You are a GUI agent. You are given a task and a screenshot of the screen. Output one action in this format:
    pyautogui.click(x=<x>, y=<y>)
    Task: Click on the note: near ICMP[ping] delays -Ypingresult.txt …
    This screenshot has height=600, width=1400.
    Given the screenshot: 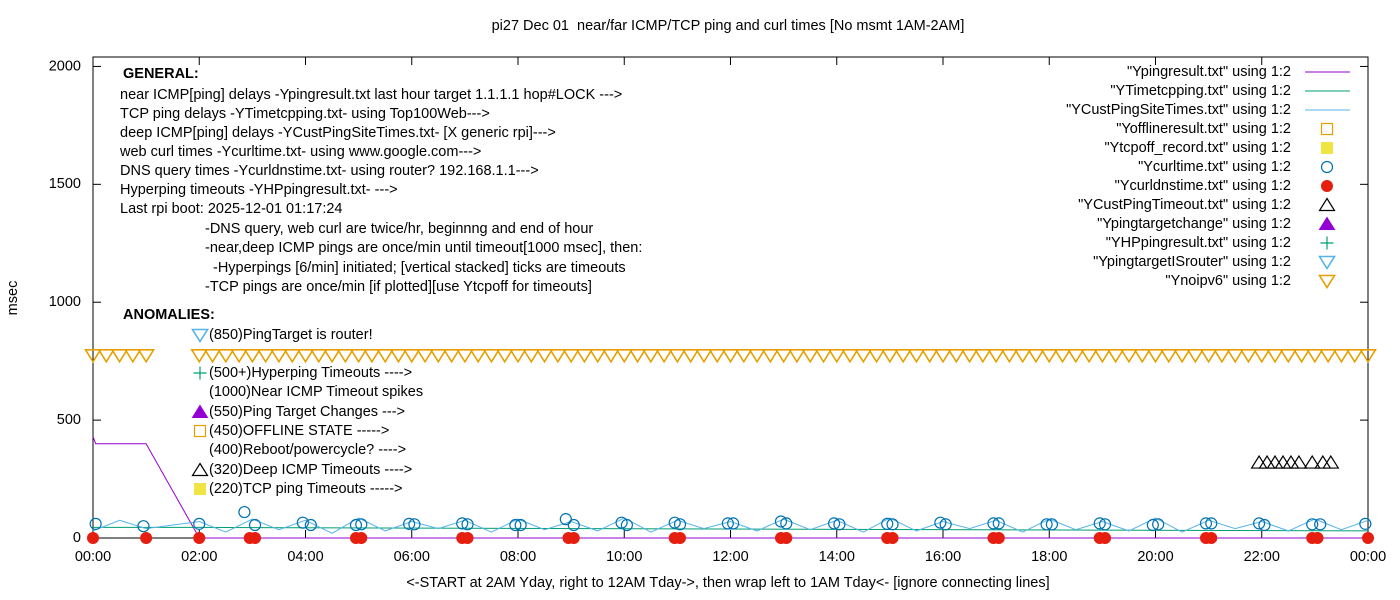 What is the action you would take?
    pyautogui.click(x=371, y=95)
    